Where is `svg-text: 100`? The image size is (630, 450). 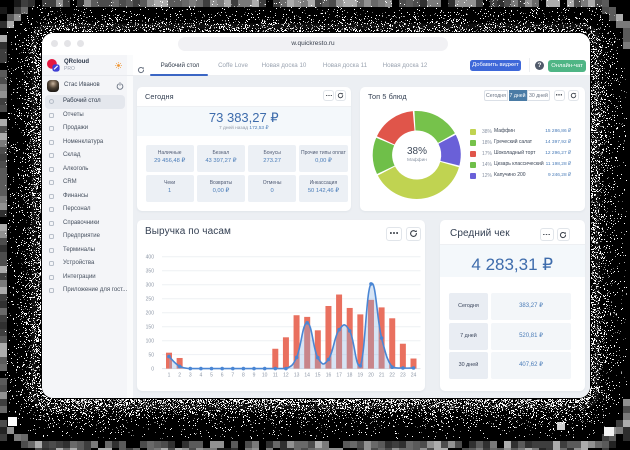
svg-text: 100 is located at coordinates (150, 342).